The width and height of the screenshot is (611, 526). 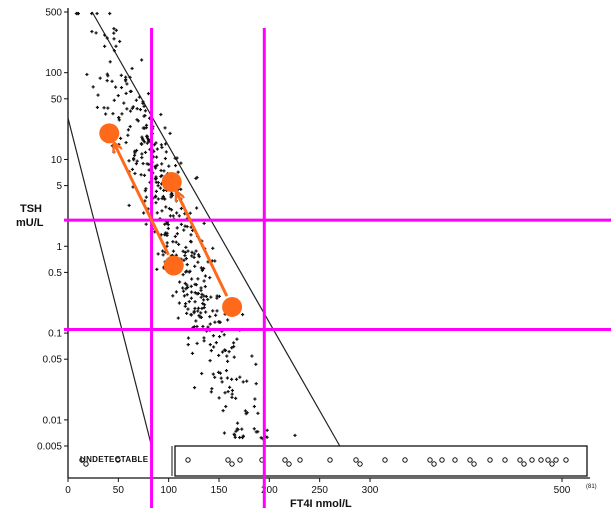 What do you see at coordinates (203, 245) in the screenshot?
I see `highlight-arrow` at bounding box center [203, 245].